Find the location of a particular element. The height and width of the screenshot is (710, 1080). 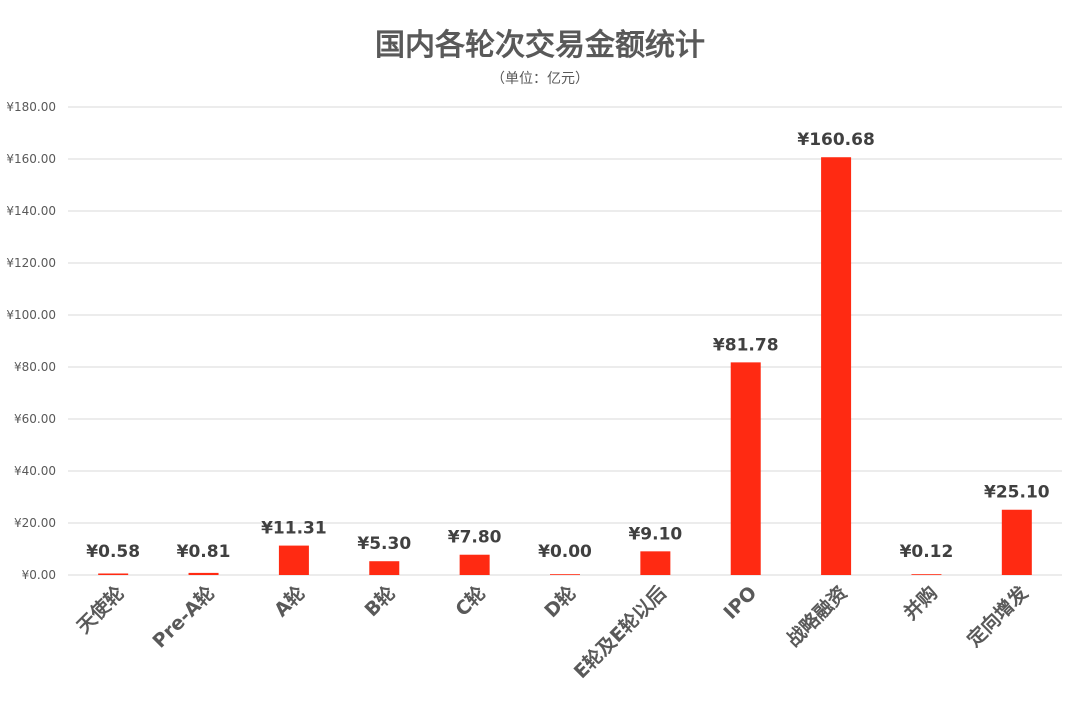

y-tick-label: ¥0.00 is located at coordinates (39, 575).